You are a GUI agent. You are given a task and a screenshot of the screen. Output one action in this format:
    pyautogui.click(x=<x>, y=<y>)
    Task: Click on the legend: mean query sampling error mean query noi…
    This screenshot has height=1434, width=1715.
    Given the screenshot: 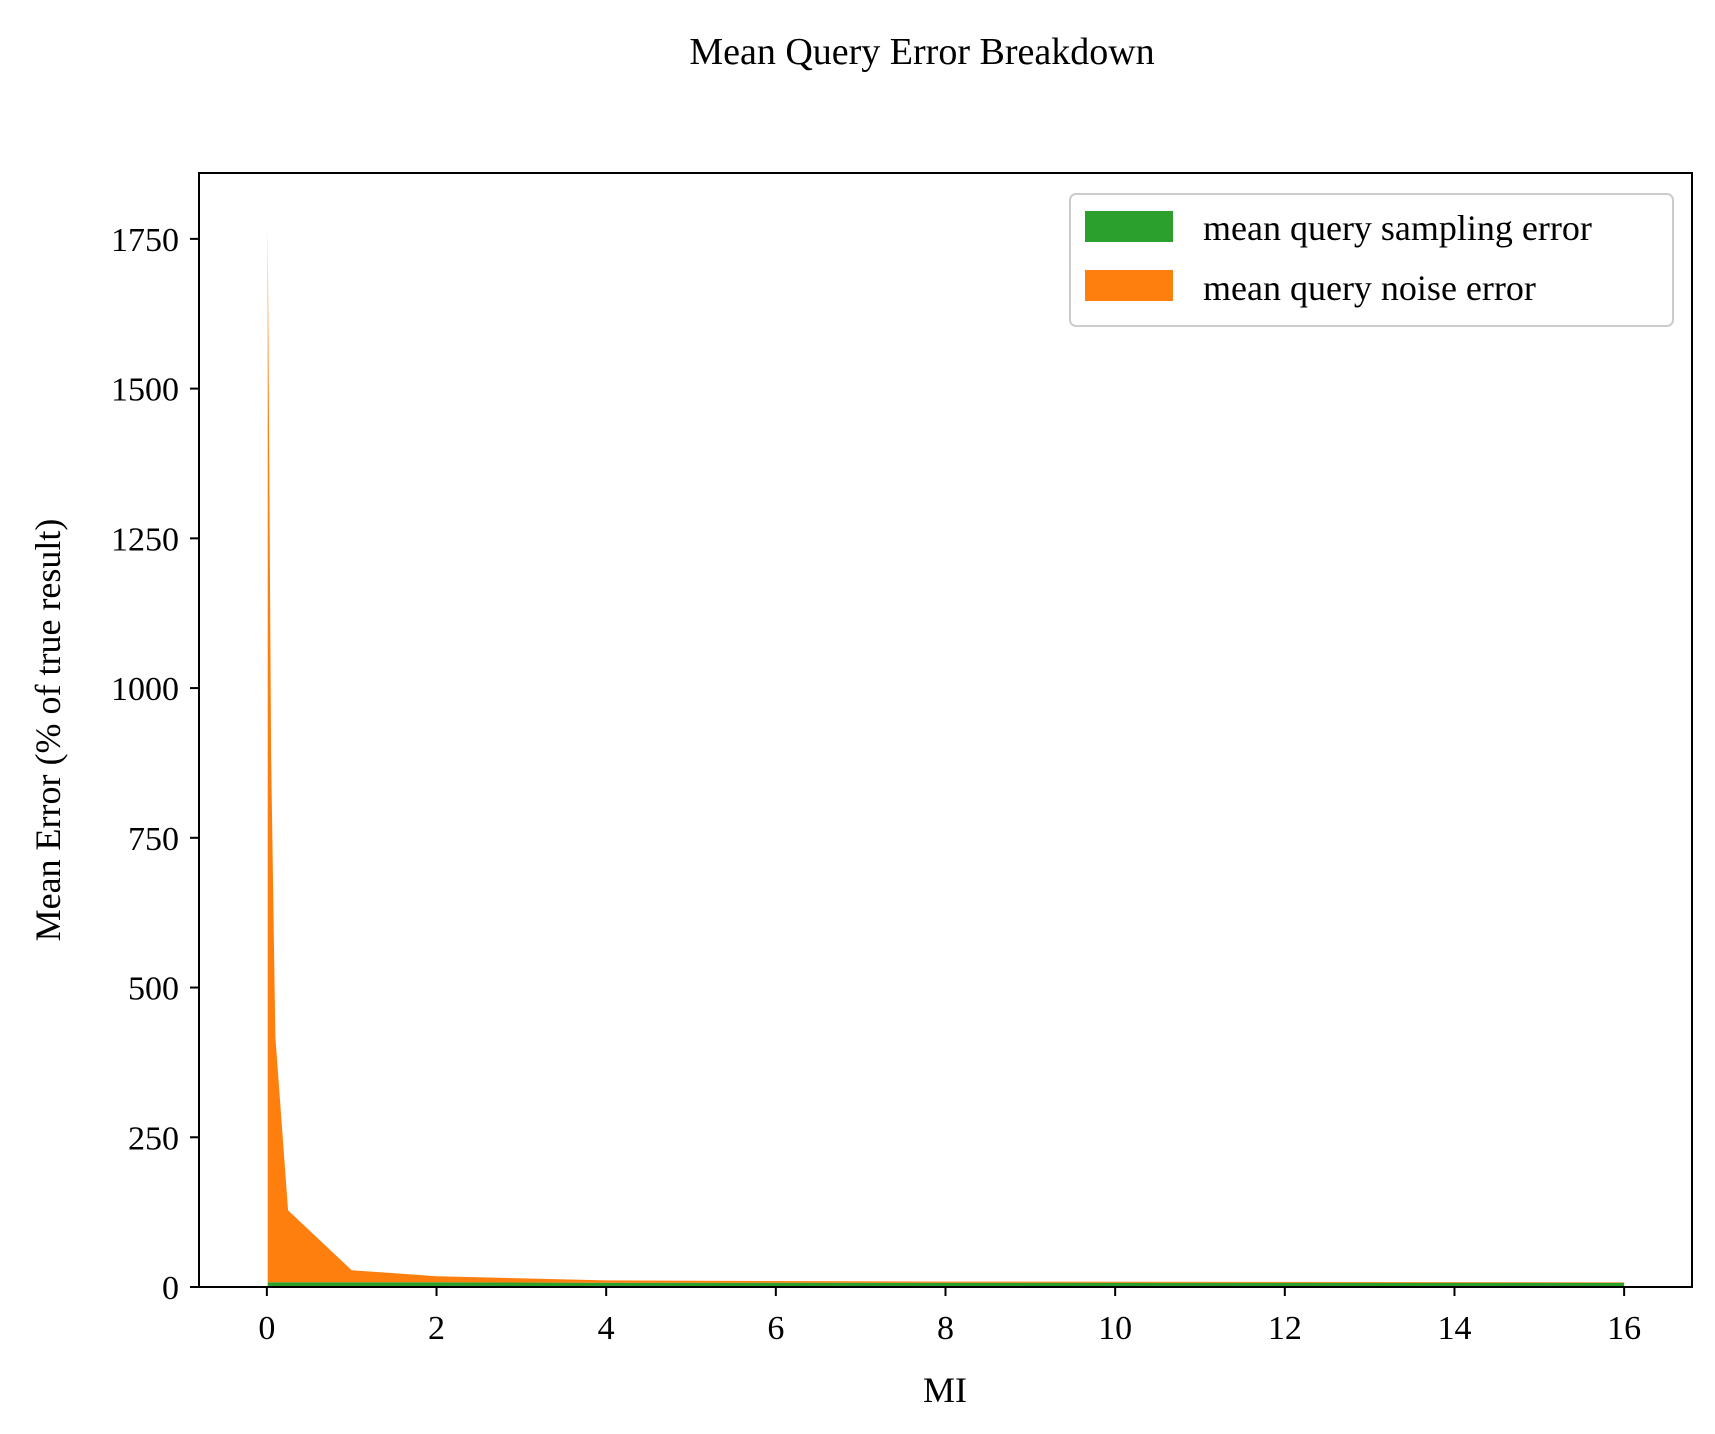 What is the action you would take?
    pyautogui.click(x=1371, y=260)
    